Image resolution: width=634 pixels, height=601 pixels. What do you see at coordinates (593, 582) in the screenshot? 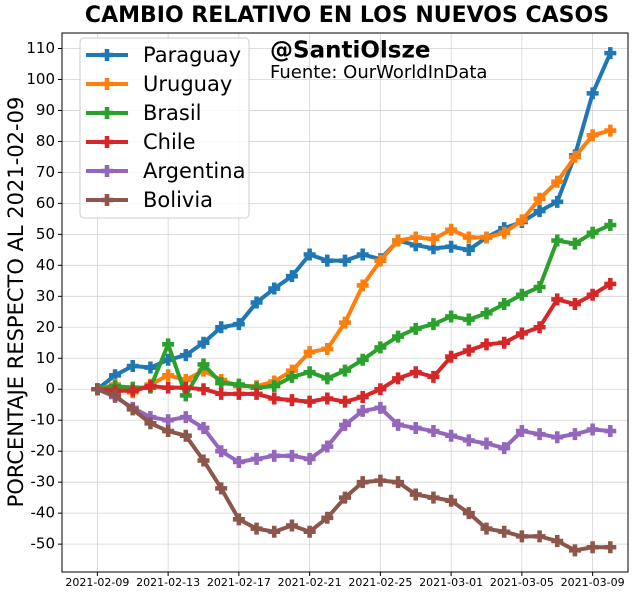
I see `x-tick-label: 2021-03-09` at bounding box center [593, 582].